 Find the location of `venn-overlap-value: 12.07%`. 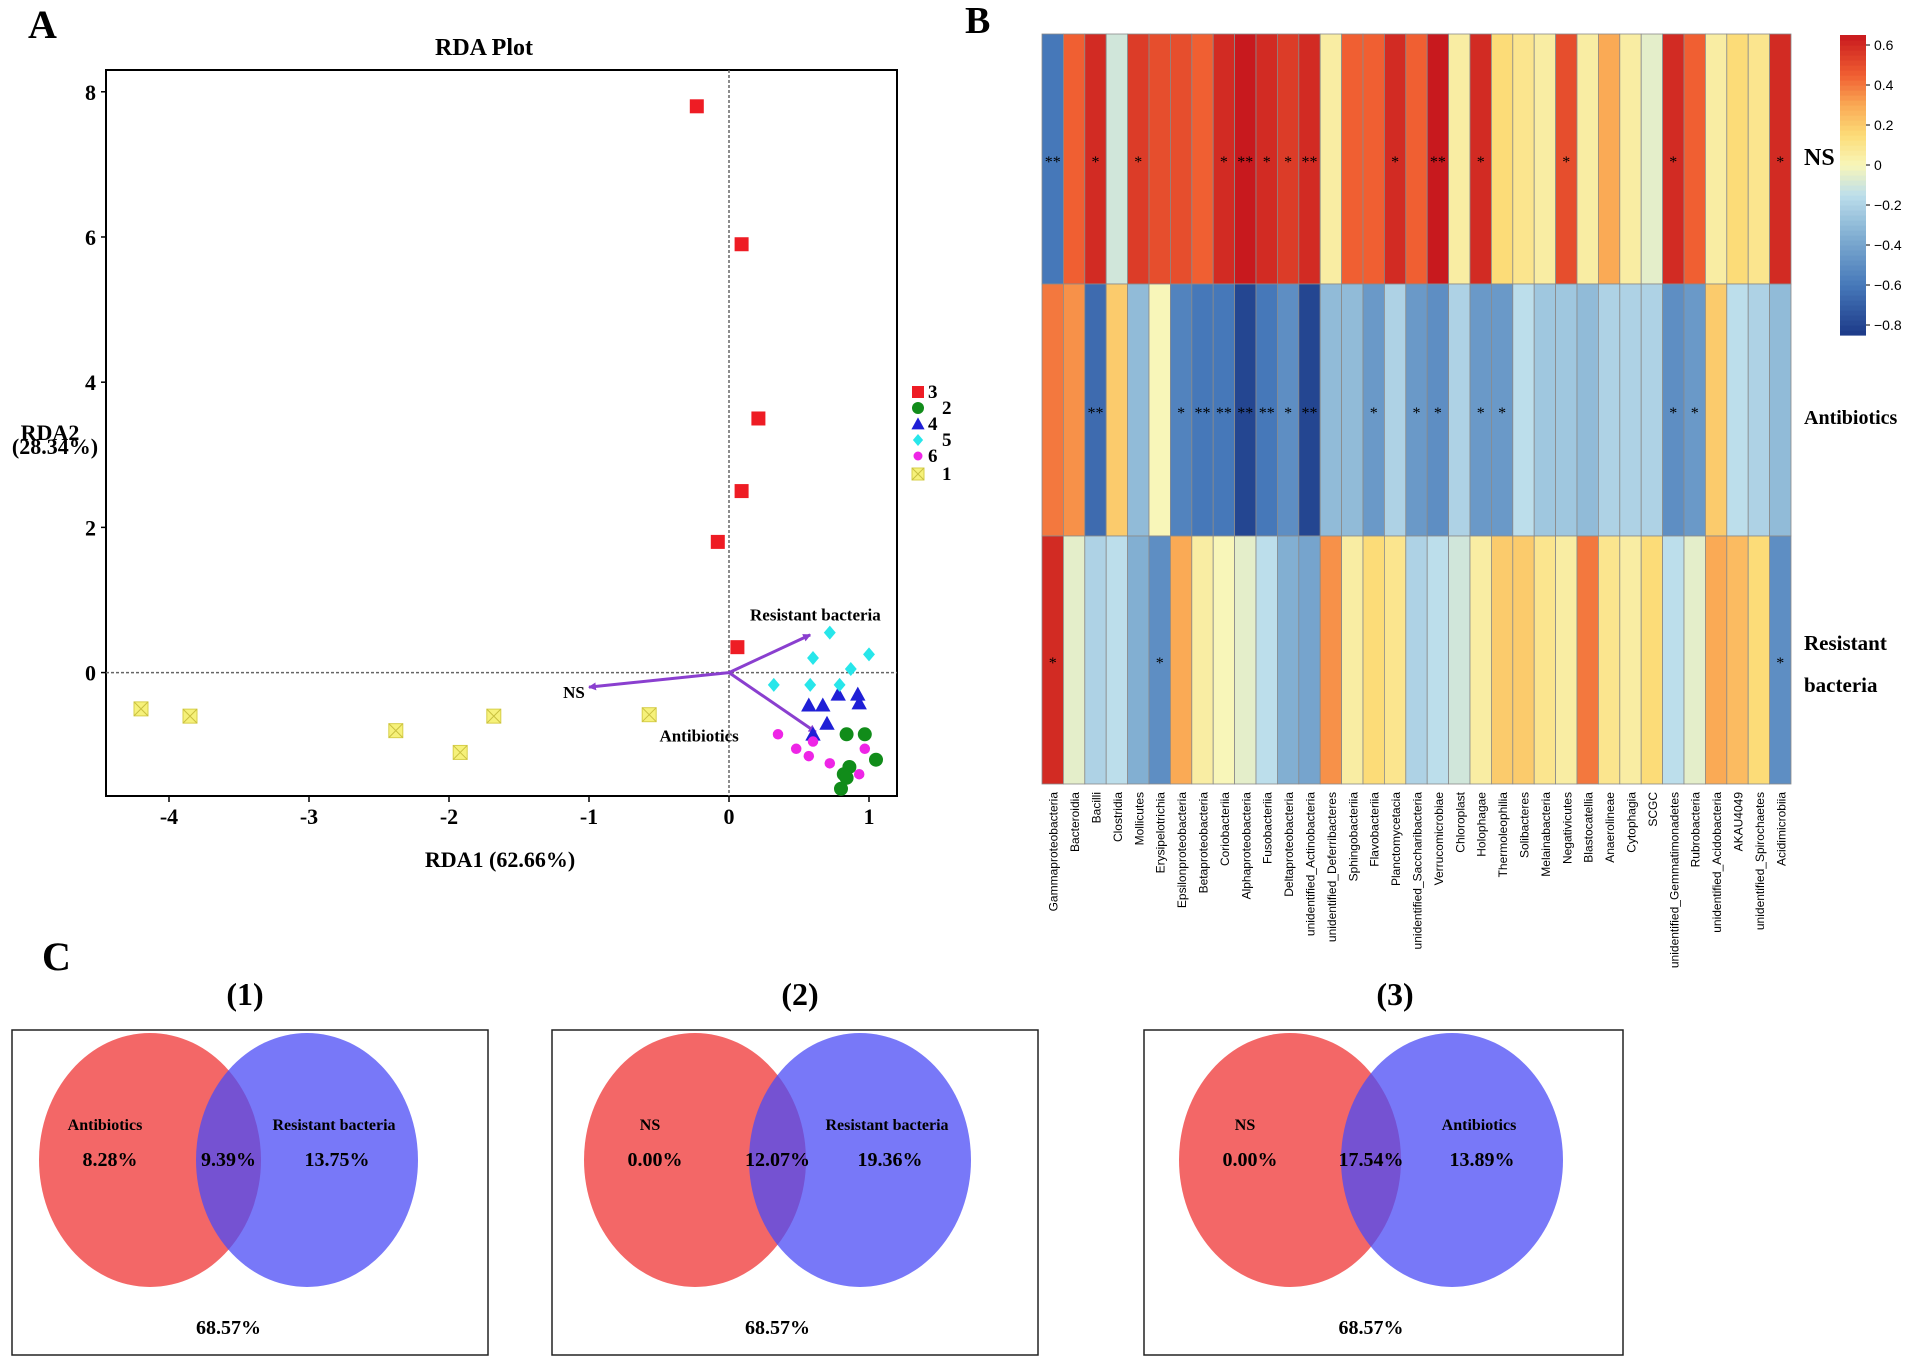

venn-overlap-value: 12.07% is located at coordinates (777, 1160).